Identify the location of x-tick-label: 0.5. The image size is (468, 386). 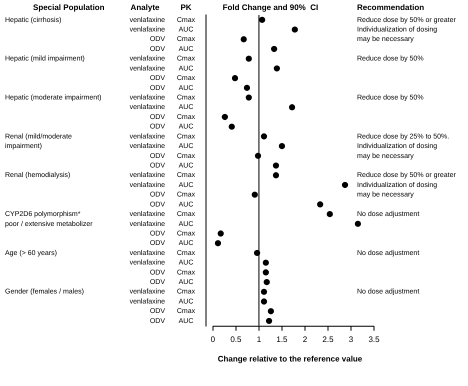
(236, 339).